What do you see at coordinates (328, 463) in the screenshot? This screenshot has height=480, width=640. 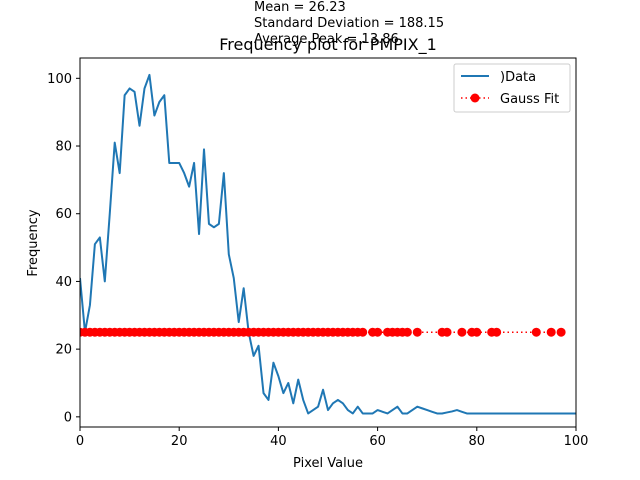 I see `x-axis-label: Pixel Value` at bounding box center [328, 463].